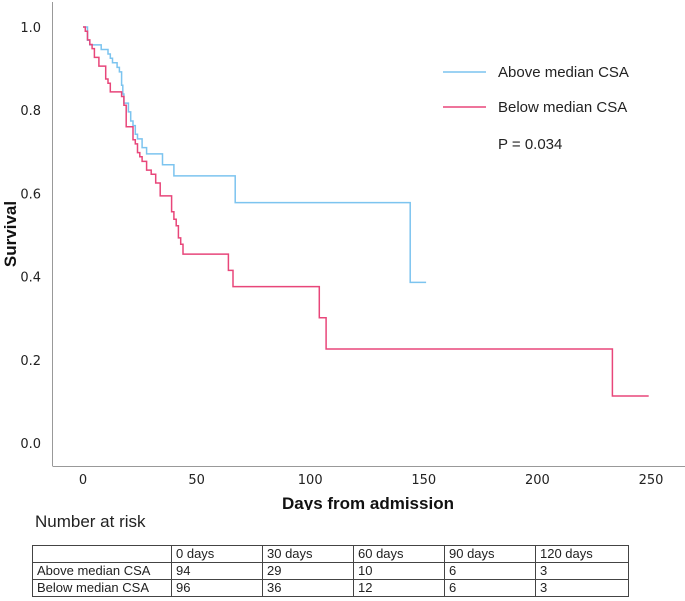 The image size is (685, 601). What do you see at coordinates (102, 571) in the screenshot?
I see `risk-row-label: Above median CSA` at bounding box center [102, 571].